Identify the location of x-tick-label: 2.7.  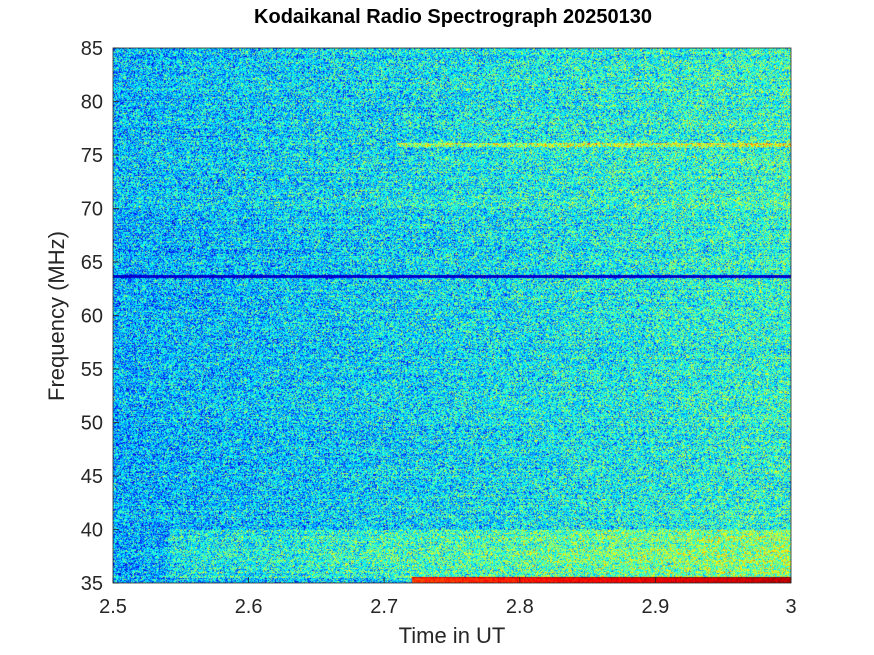
(384, 607).